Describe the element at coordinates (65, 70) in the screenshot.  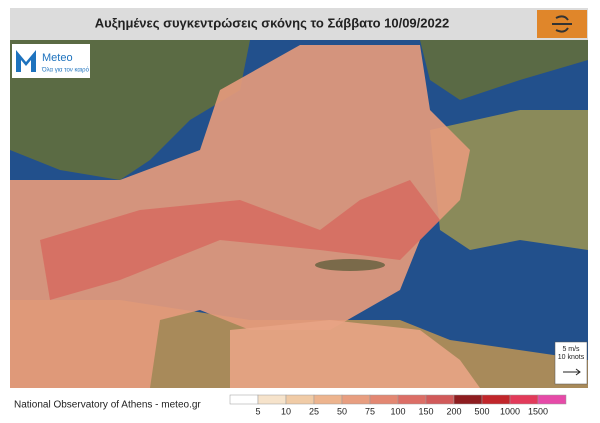
I see `logo-tagline: Όλα για τον καιρό` at that location.